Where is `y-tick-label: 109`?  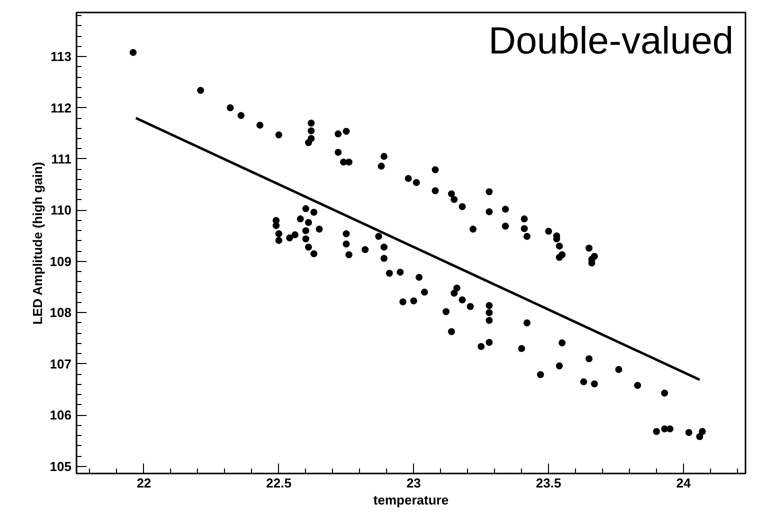 y-tick-label: 109 is located at coordinates (61, 261).